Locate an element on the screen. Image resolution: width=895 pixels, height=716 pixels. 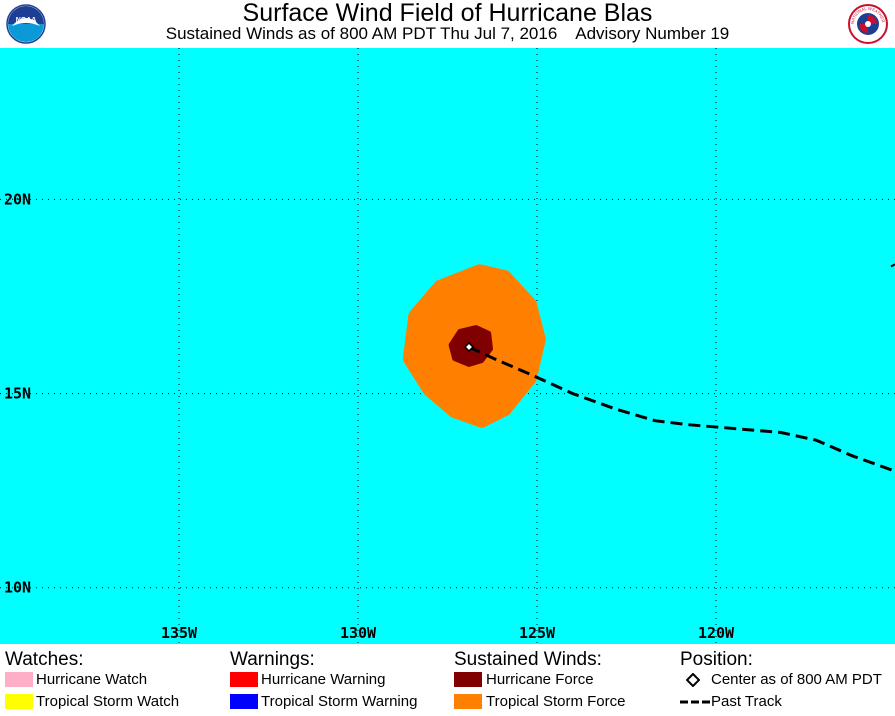
legend-winds-heading: Sustained Winds: is located at coordinates (528, 659).